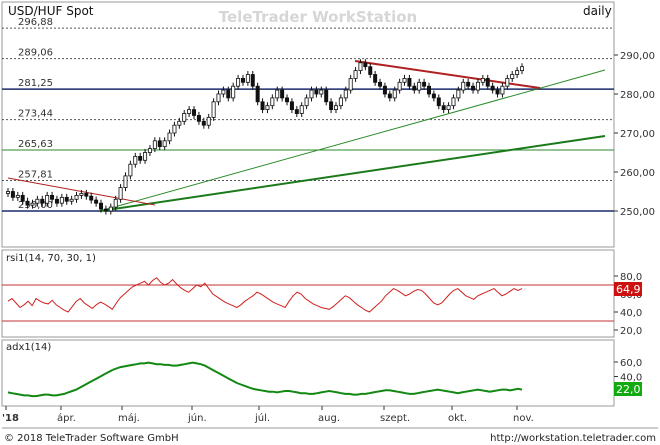  What do you see at coordinates (51, 11) in the screenshot?
I see `chart-title: USD/HUF Spot` at bounding box center [51, 11].